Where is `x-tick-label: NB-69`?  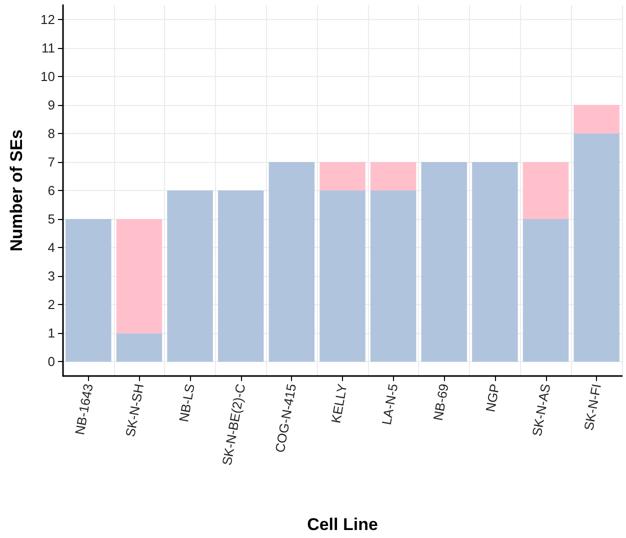
x-tick-label: NB-69 is located at coordinates (441, 402).